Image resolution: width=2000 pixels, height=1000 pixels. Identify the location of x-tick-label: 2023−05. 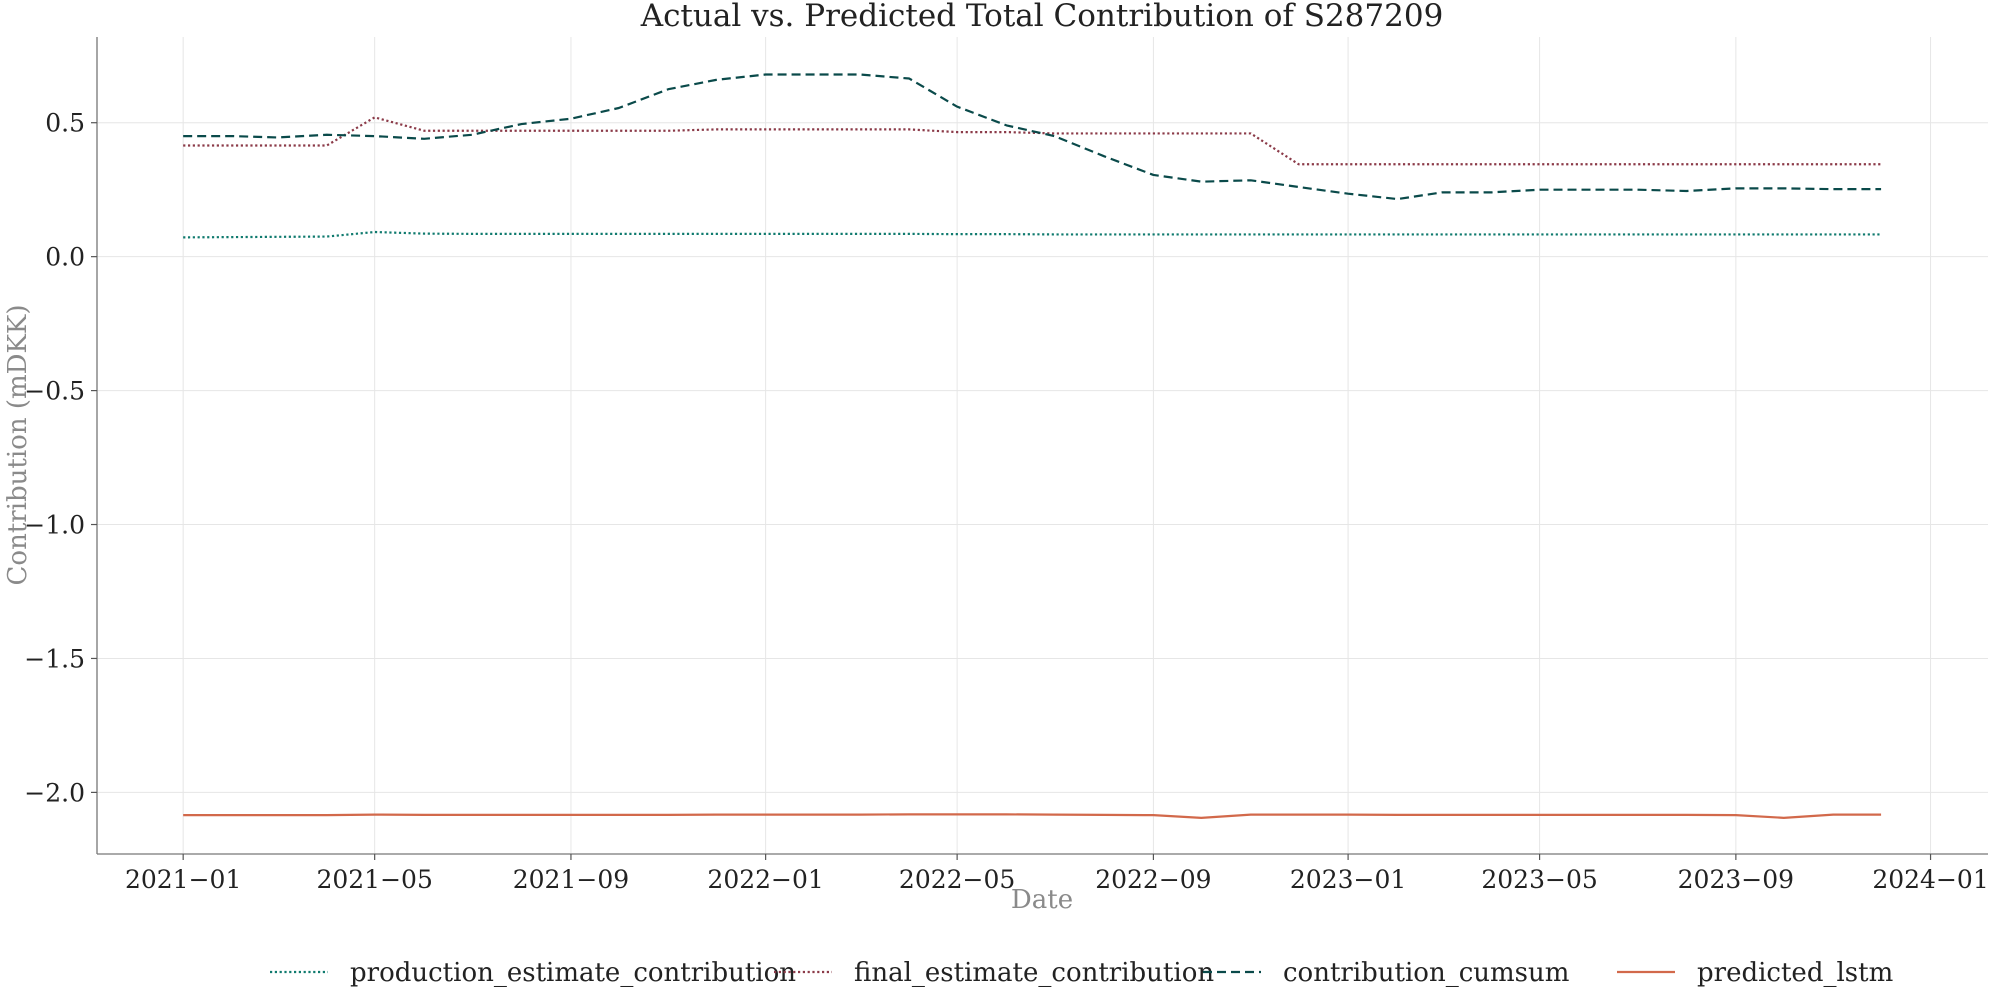
(1539, 879).